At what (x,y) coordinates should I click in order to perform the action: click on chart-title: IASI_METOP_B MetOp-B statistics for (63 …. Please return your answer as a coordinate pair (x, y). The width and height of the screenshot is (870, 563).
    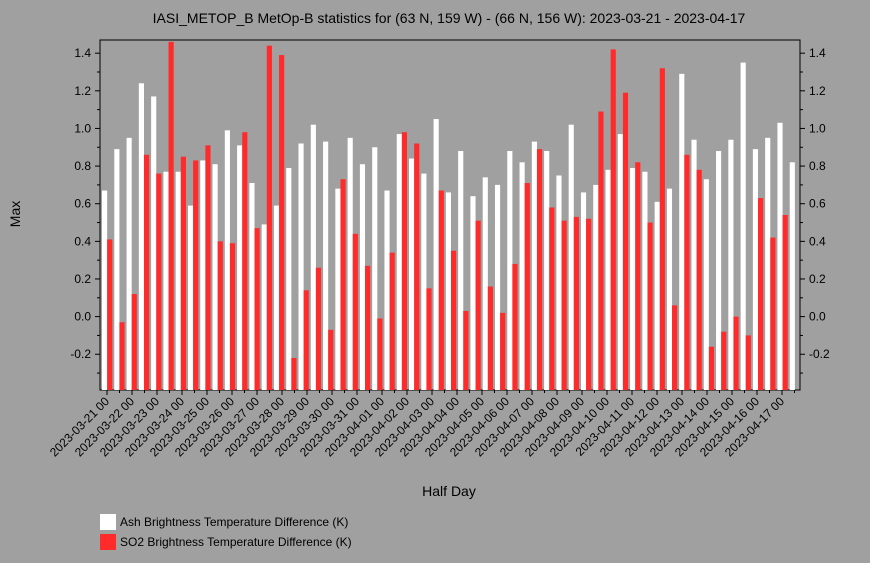
    Looking at the image, I should click on (449, 18).